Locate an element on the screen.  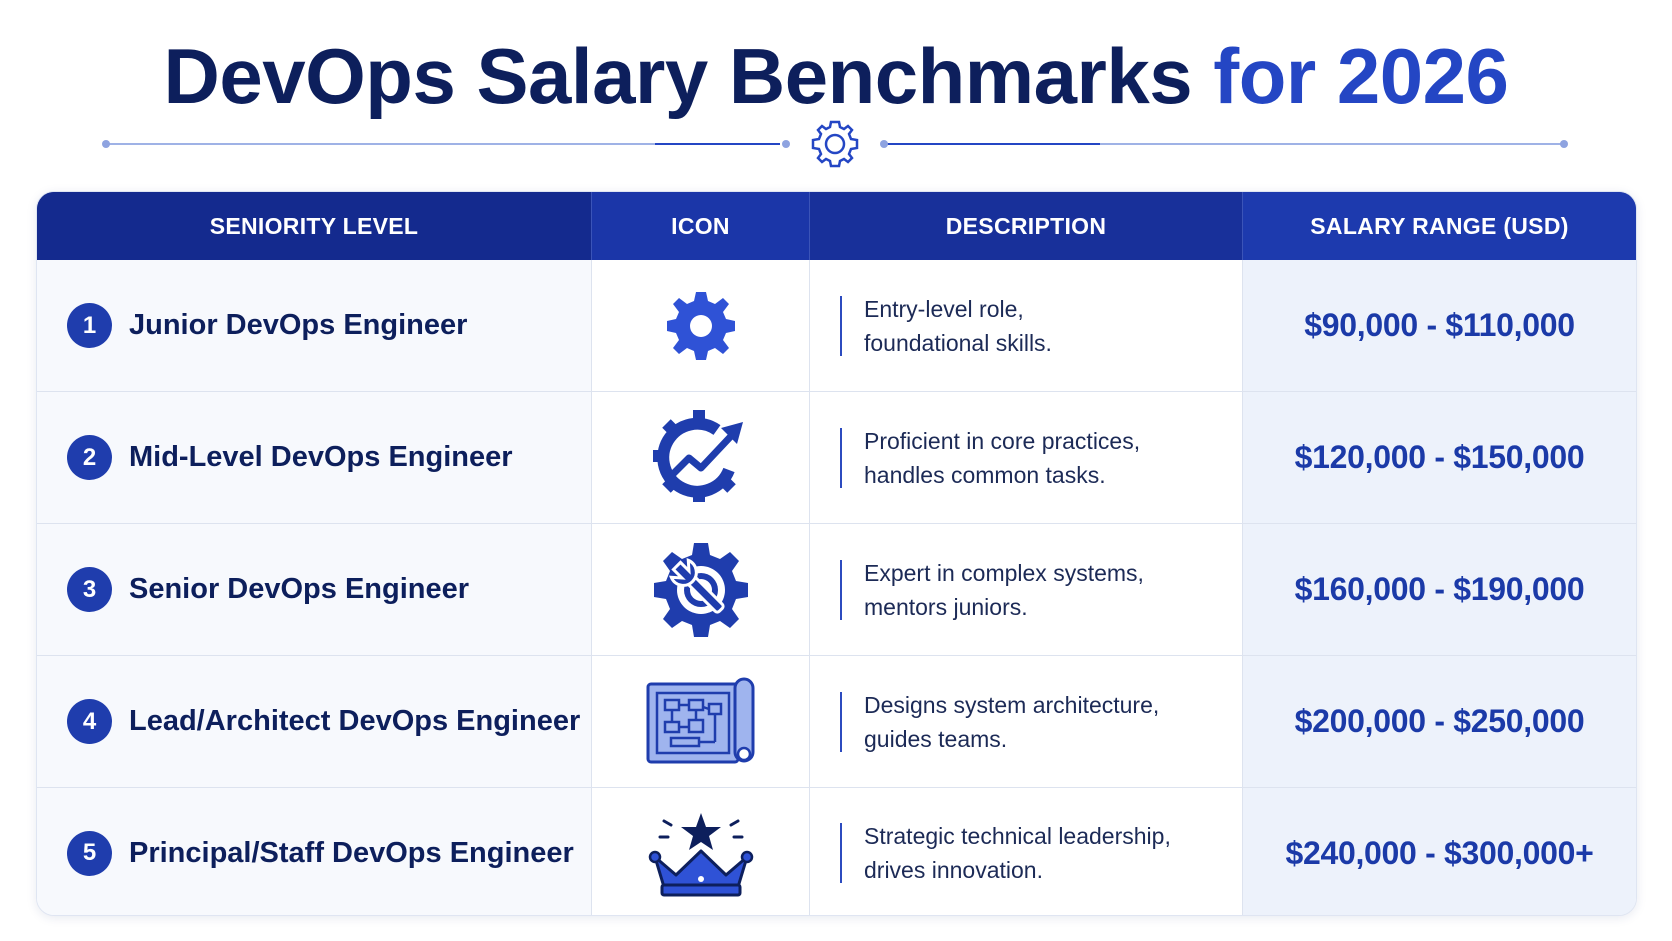
gear-wrench-icon is located at coordinates (700, 589).